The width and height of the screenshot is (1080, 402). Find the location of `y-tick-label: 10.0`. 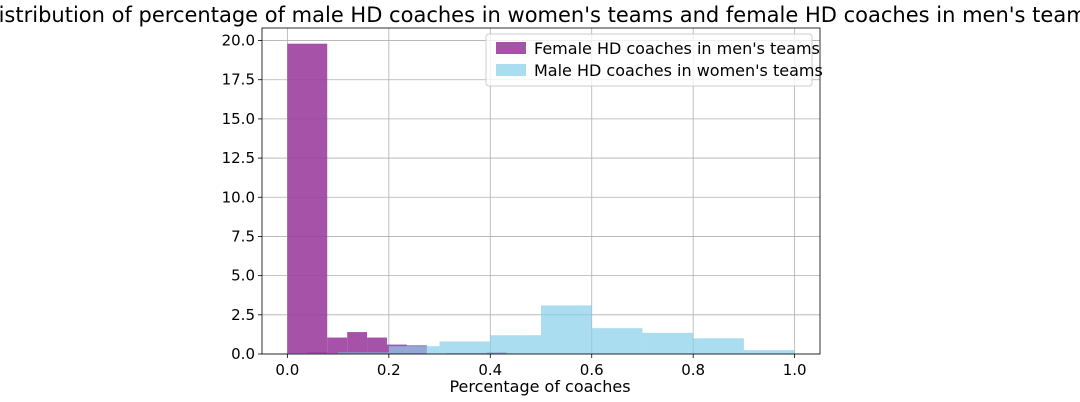

y-tick-label: 10.0 is located at coordinates (238, 197).